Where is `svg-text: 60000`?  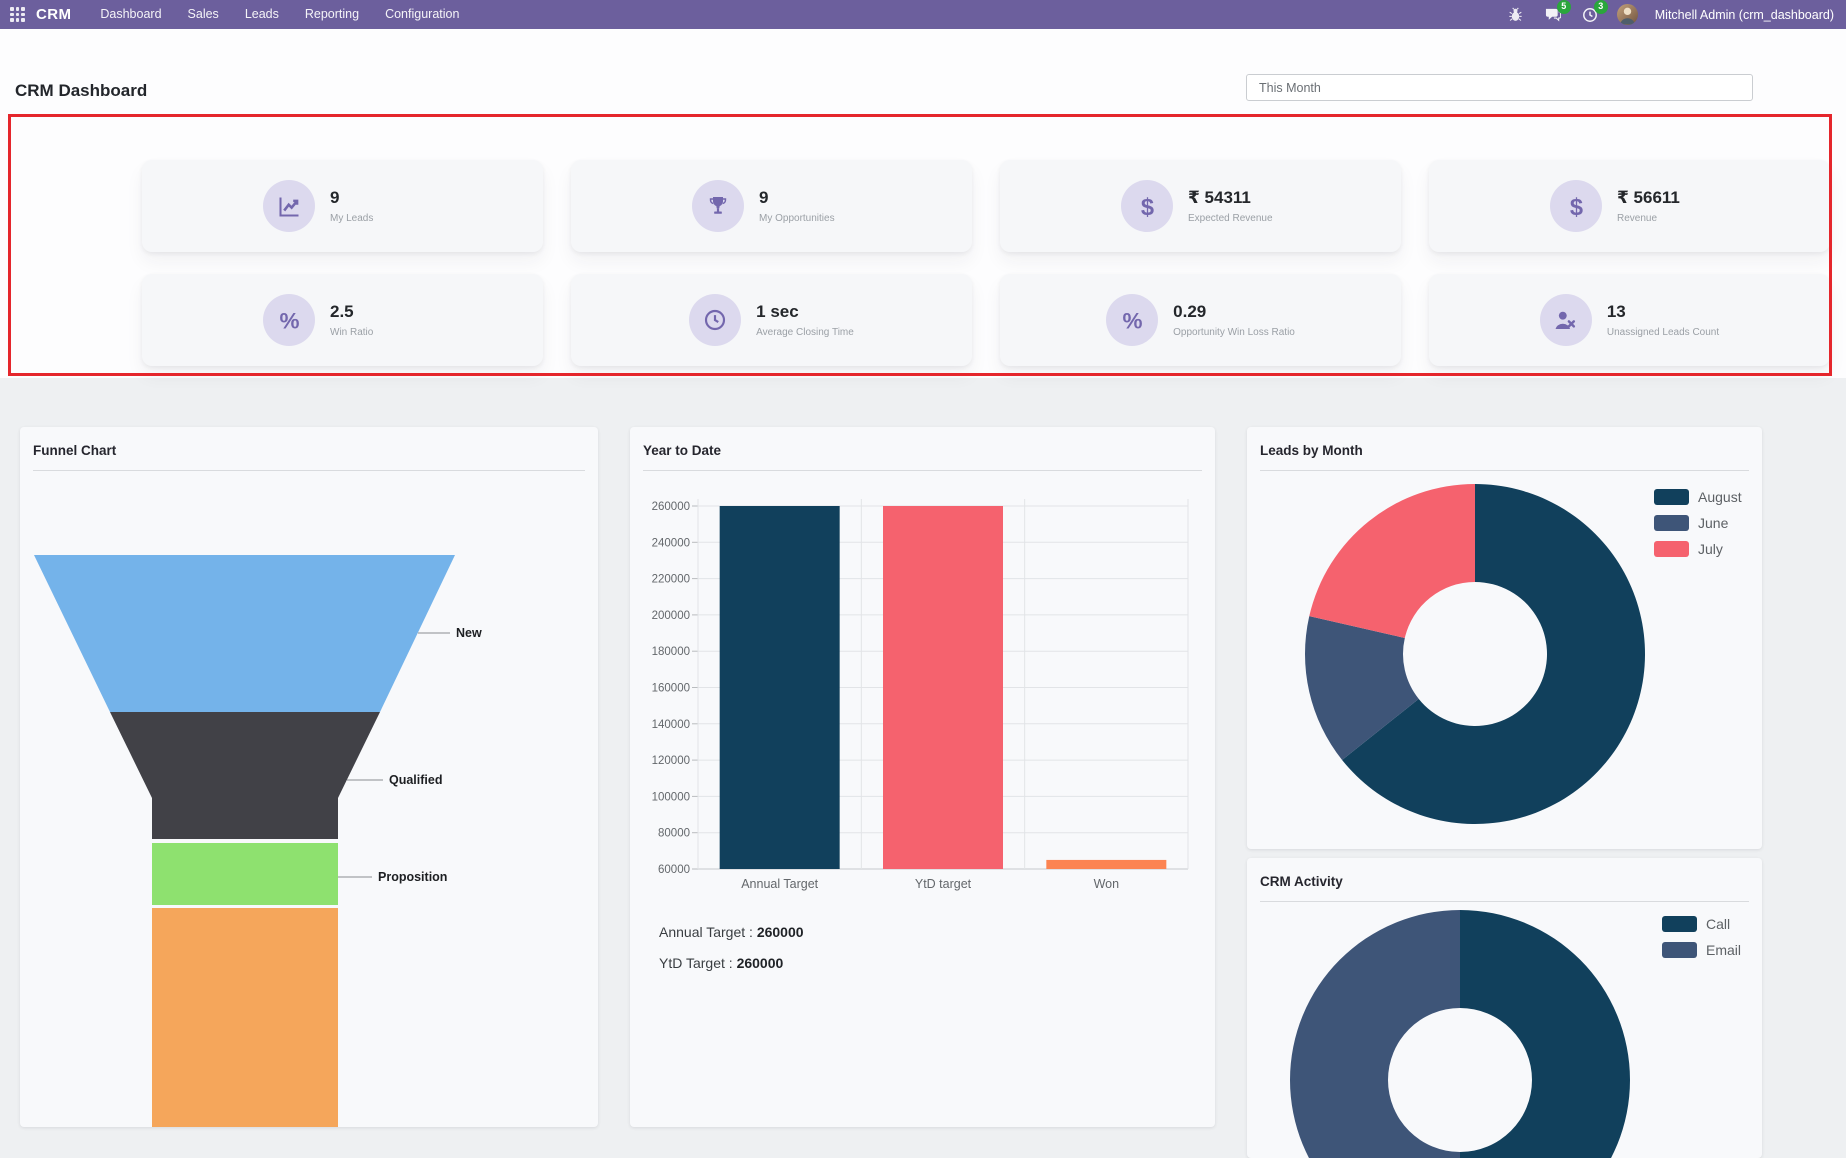 svg-text: 60000 is located at coordinates (674, 870).